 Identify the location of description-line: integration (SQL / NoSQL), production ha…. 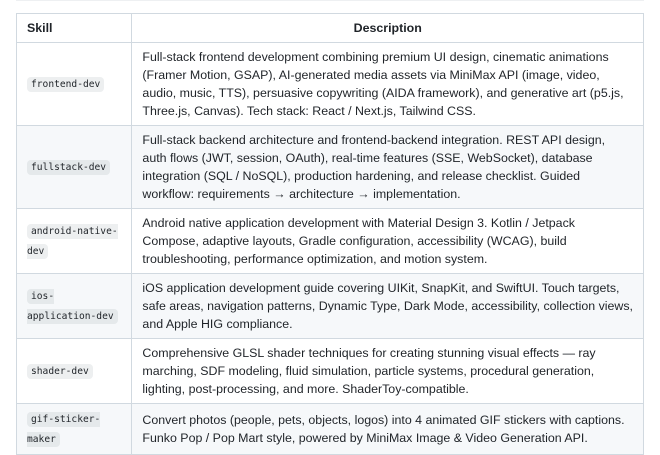
(361, 176).